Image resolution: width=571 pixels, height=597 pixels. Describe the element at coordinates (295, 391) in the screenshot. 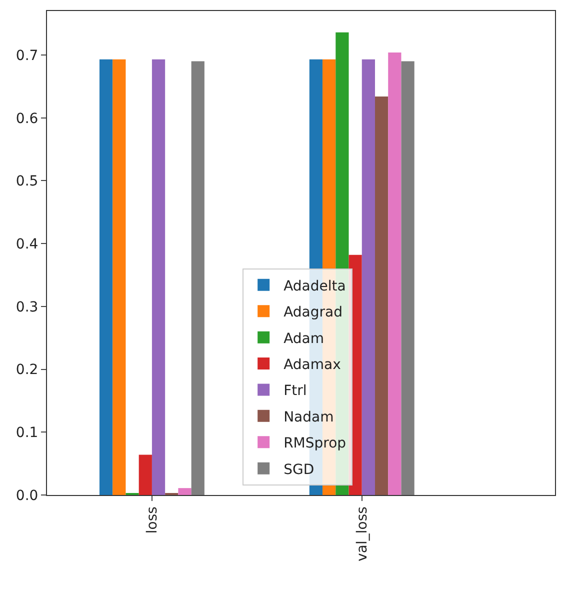

I see `legend-label: Ftrl` at that location.